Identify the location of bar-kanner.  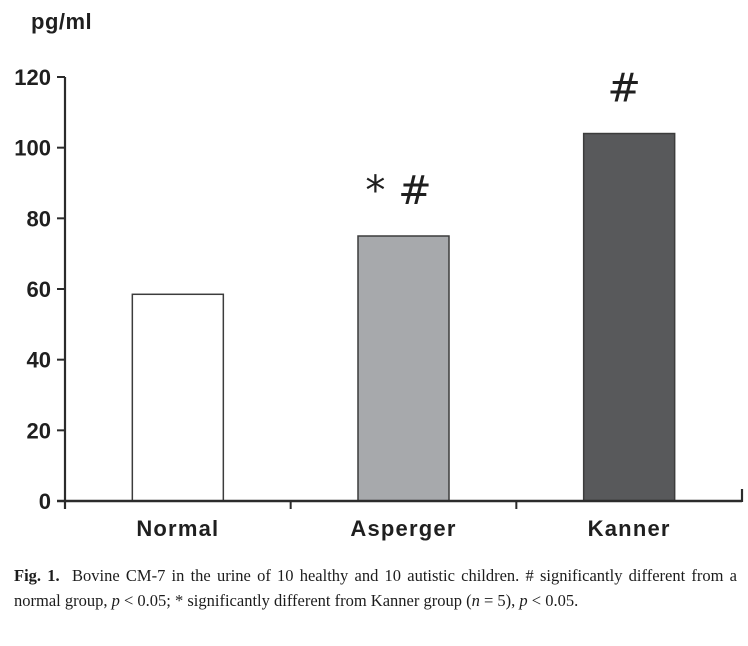
(629, 317).